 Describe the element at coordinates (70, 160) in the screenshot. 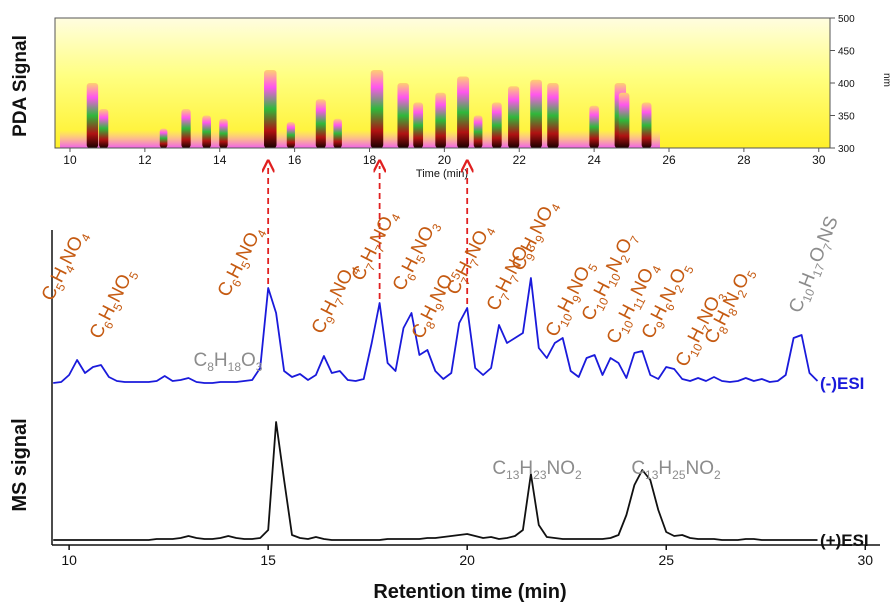

I see `pda-x-tick-label: 10` at that location.